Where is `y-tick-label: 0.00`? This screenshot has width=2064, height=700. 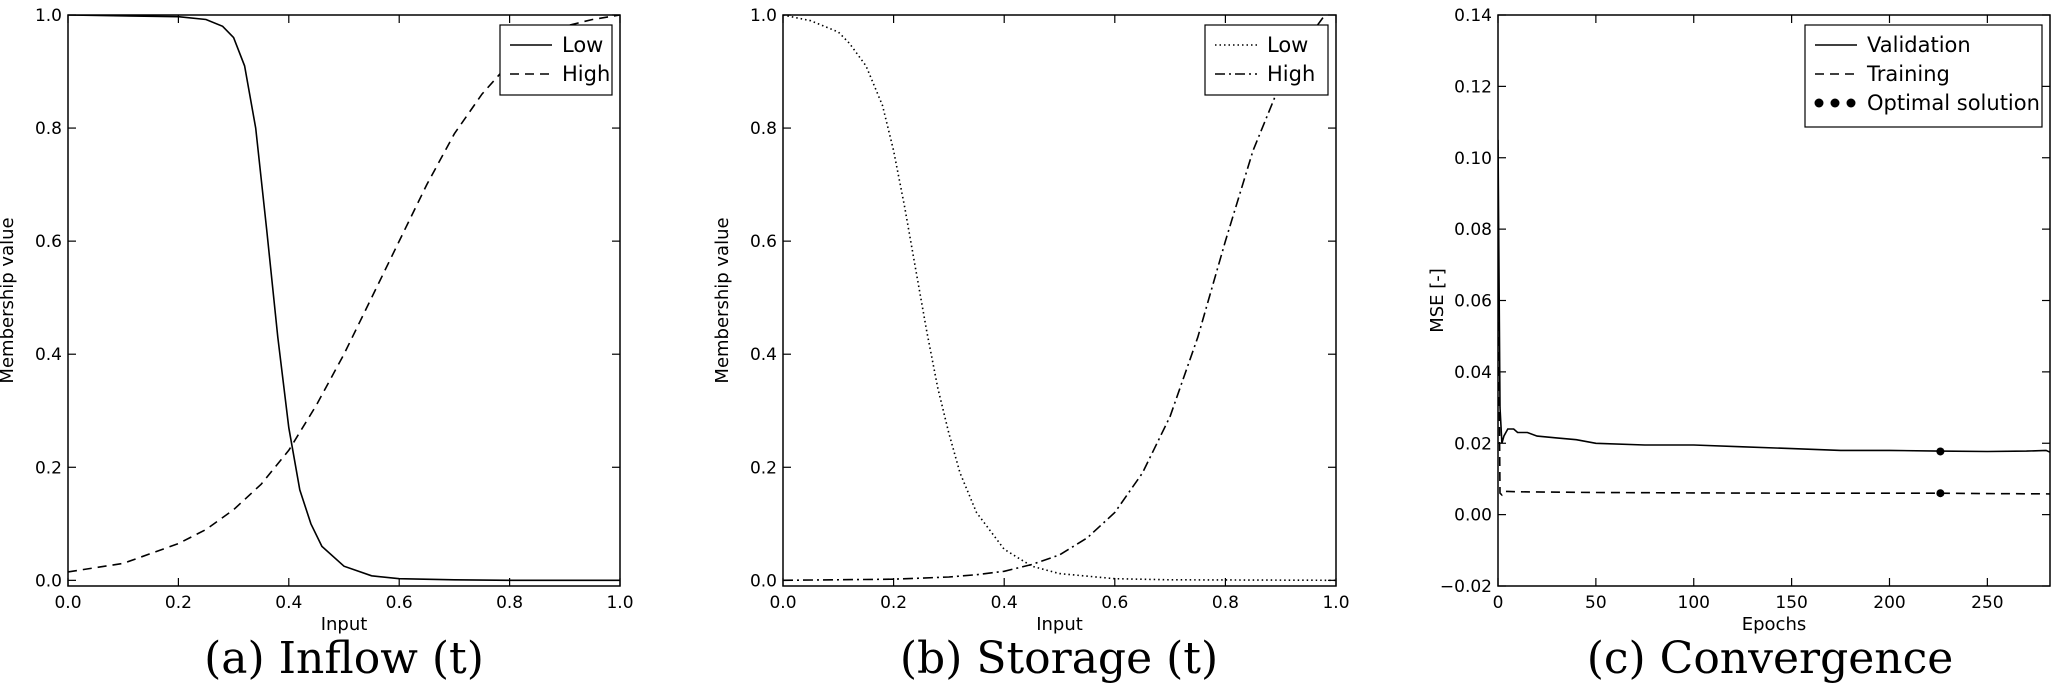
y-tick-label: 0.00 is located at coordinates (1473, 516).